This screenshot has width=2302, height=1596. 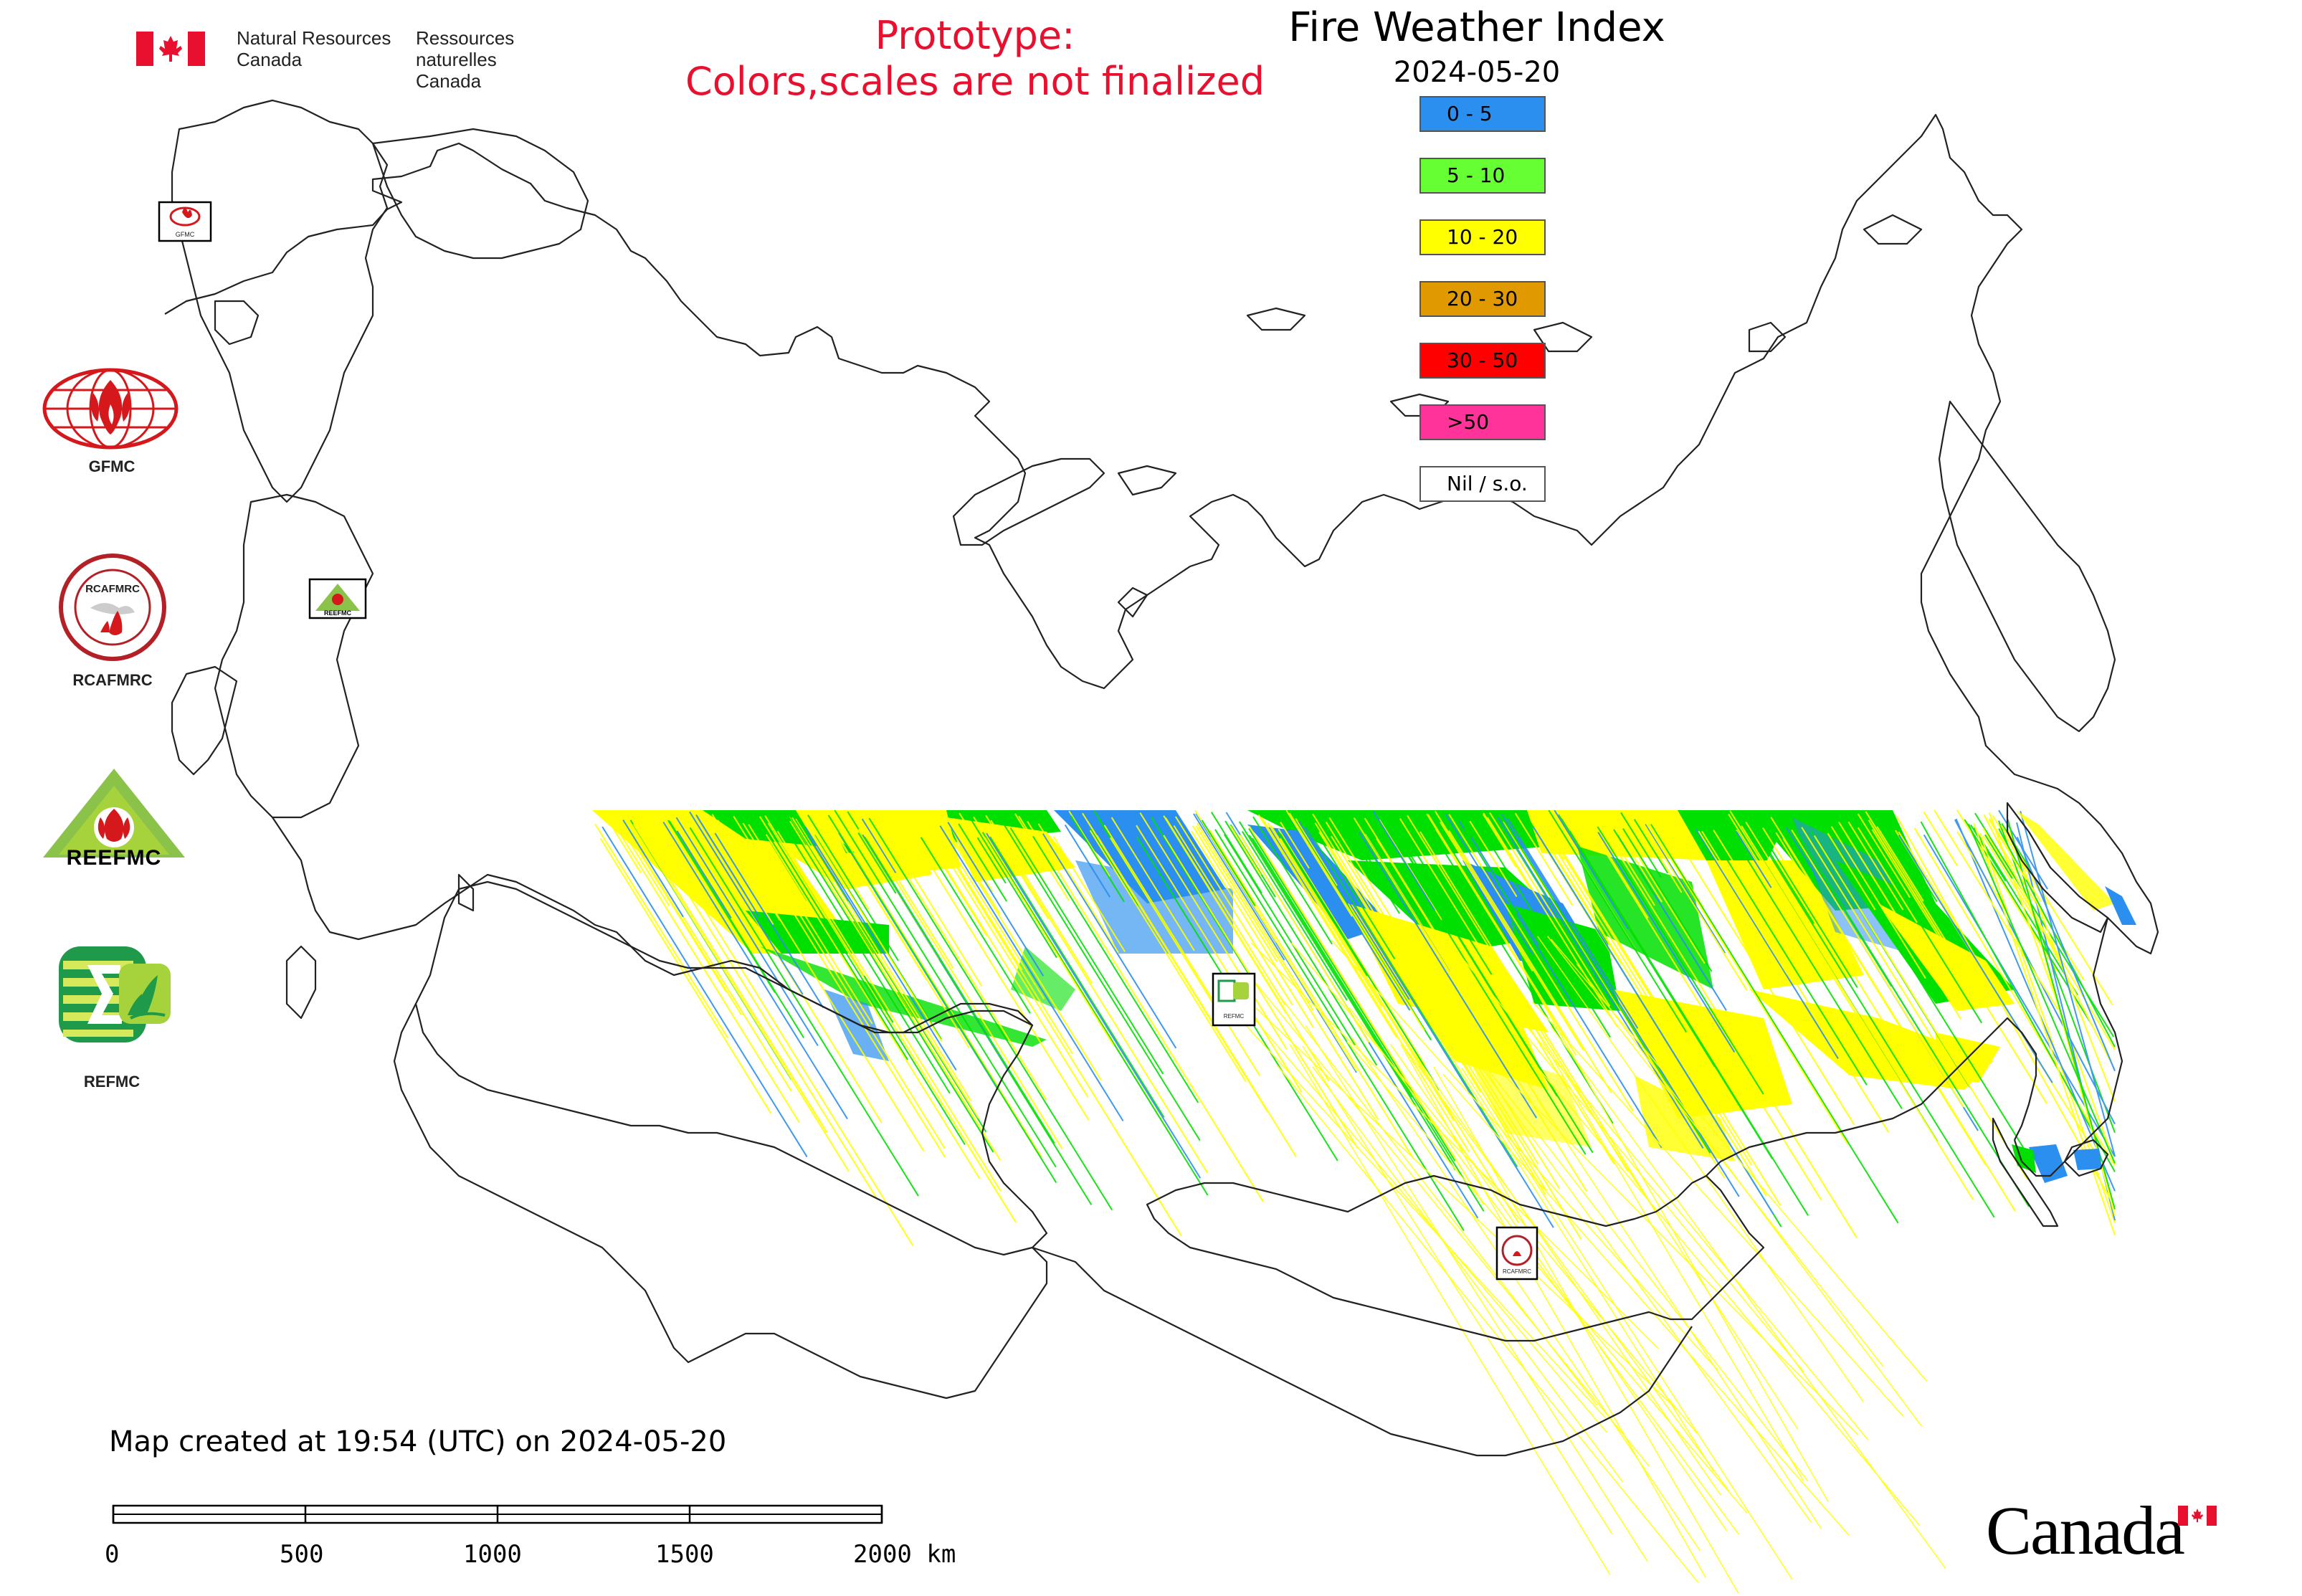 I want to click on legend-item-2: 10 - 20, so click(x=1483, y=237).